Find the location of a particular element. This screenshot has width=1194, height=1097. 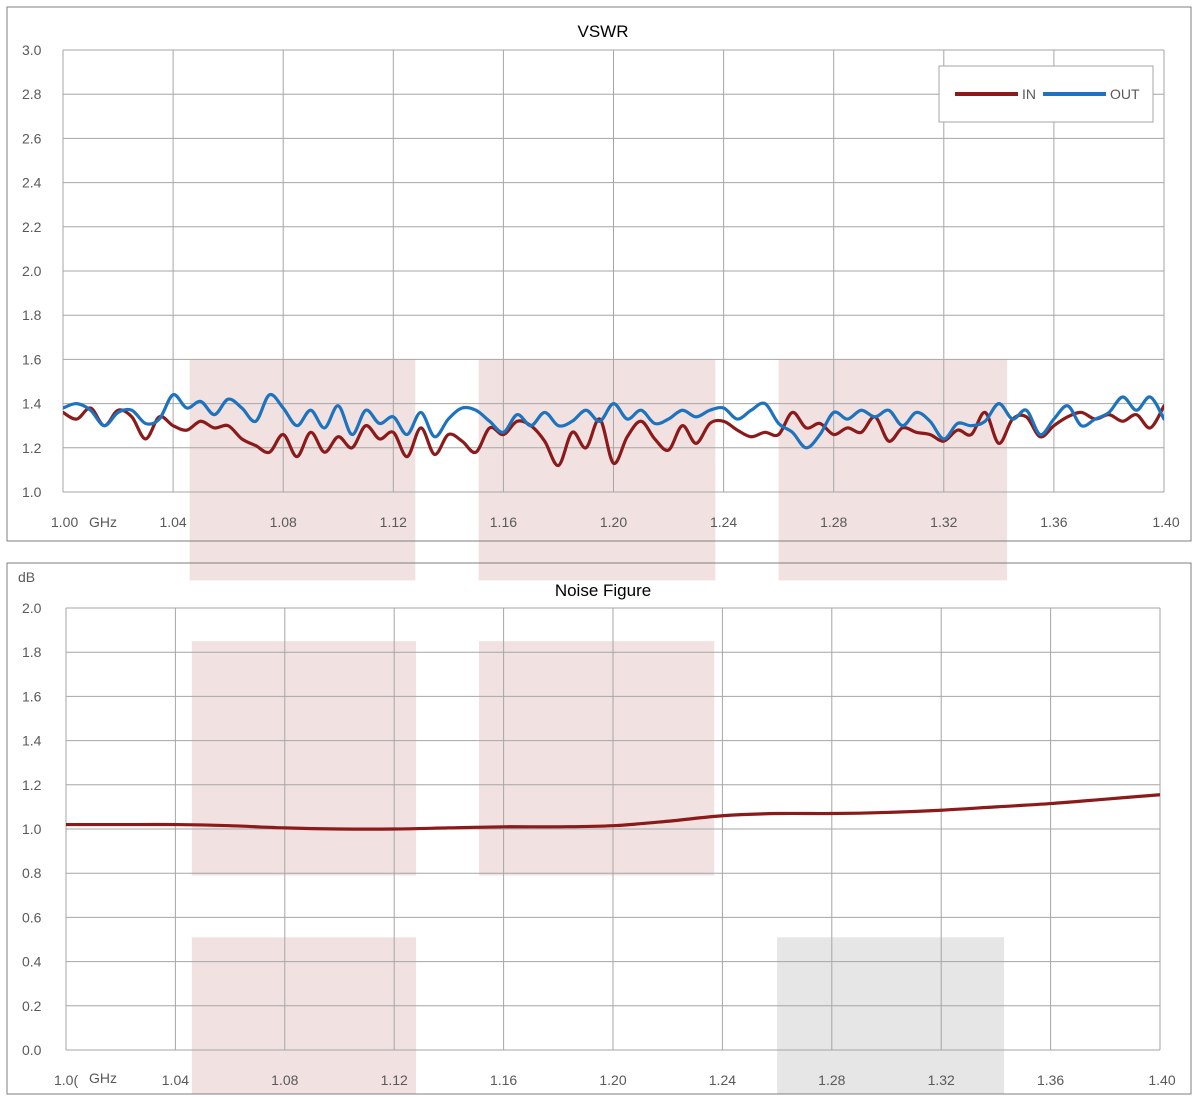

y-tick-label: 2.6 is located at coordinates (32, 138).